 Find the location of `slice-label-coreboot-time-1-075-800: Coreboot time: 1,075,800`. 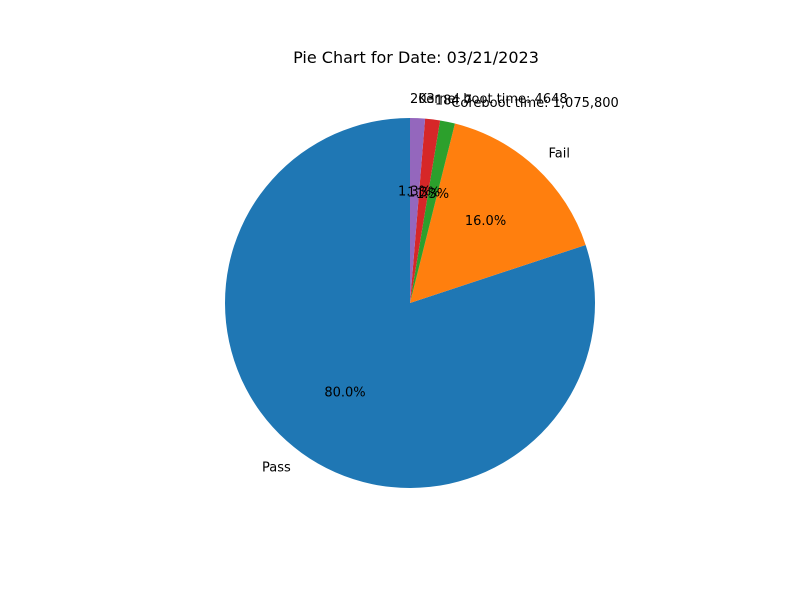

slice-label-coreboot-time-1-075-800: Coreboot time: 1,075,800 is located at coordinates (535, 103).